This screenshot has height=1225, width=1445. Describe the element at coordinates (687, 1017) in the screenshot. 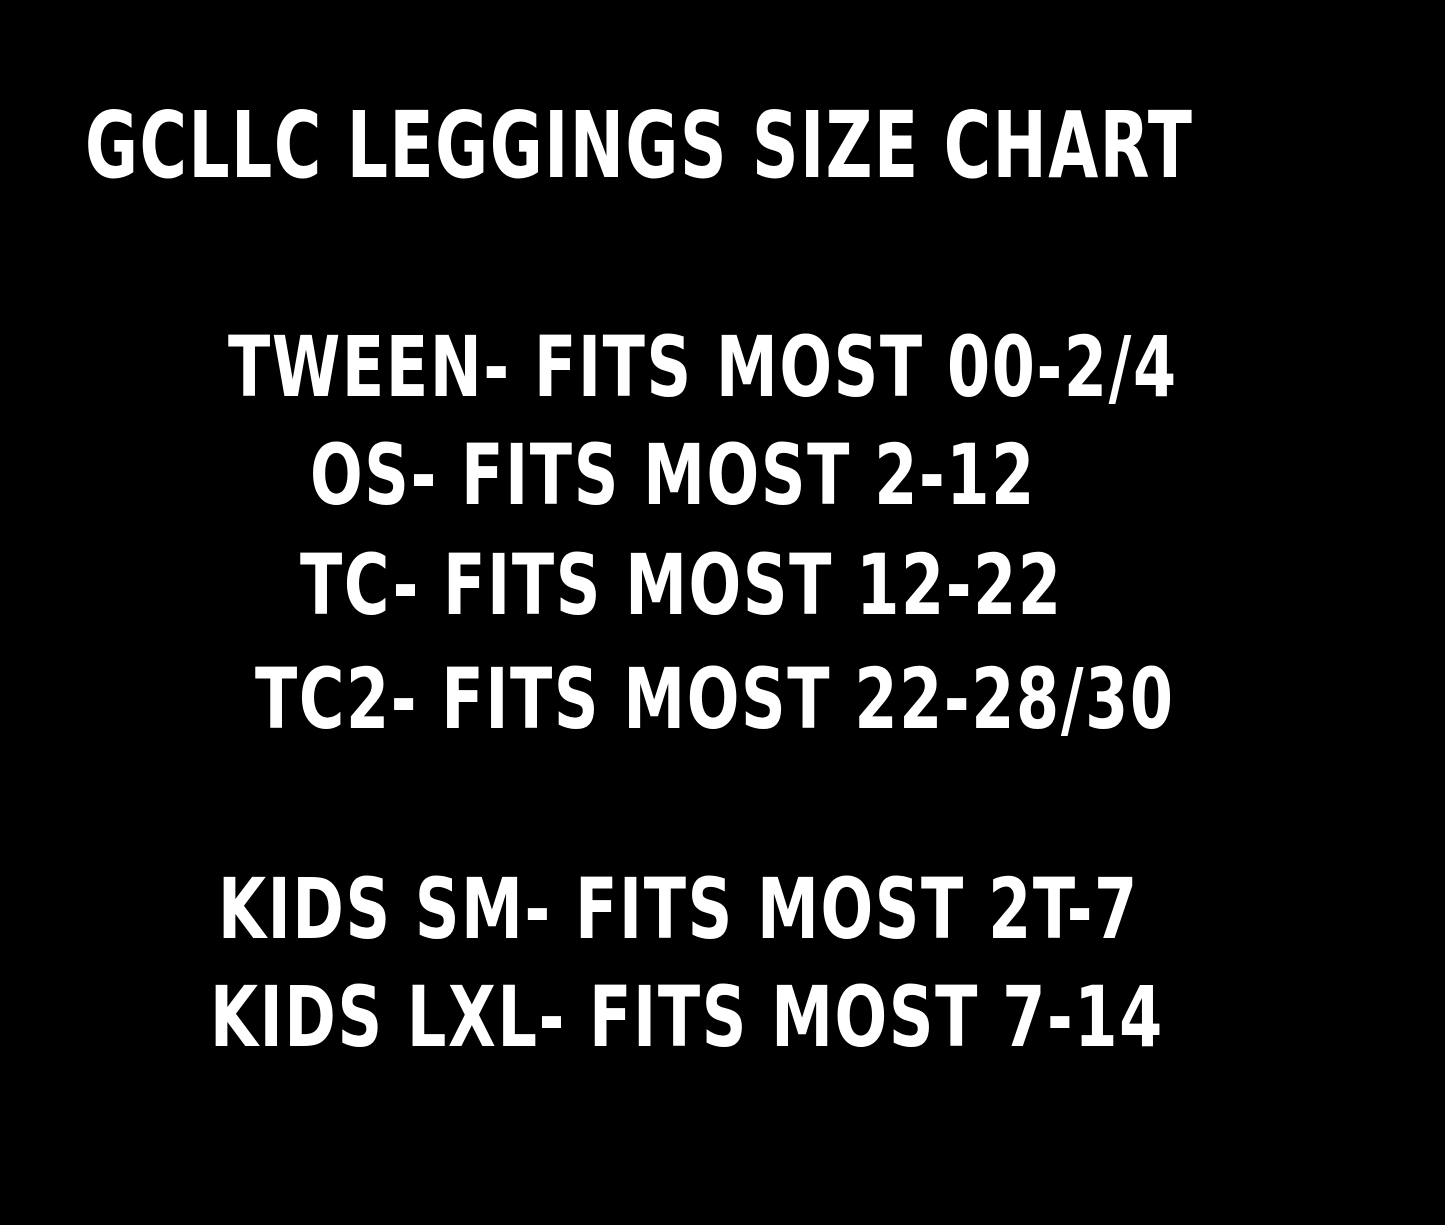

I see `size-line-kids-lxl: KIDS LXL- FITS MOST 7-14` at that location.